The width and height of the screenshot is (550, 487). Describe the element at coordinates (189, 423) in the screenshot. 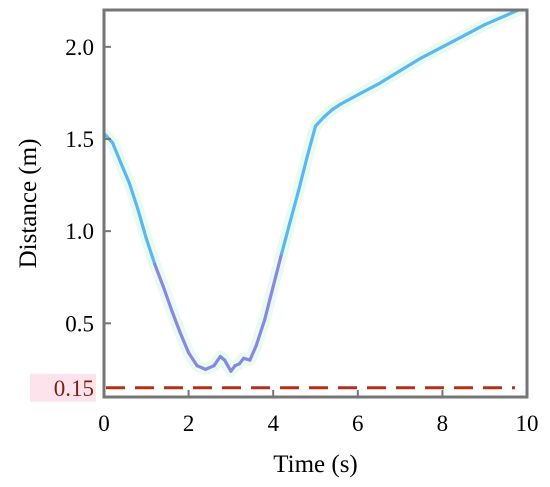

I see `x-tick-label: 2` at that location.